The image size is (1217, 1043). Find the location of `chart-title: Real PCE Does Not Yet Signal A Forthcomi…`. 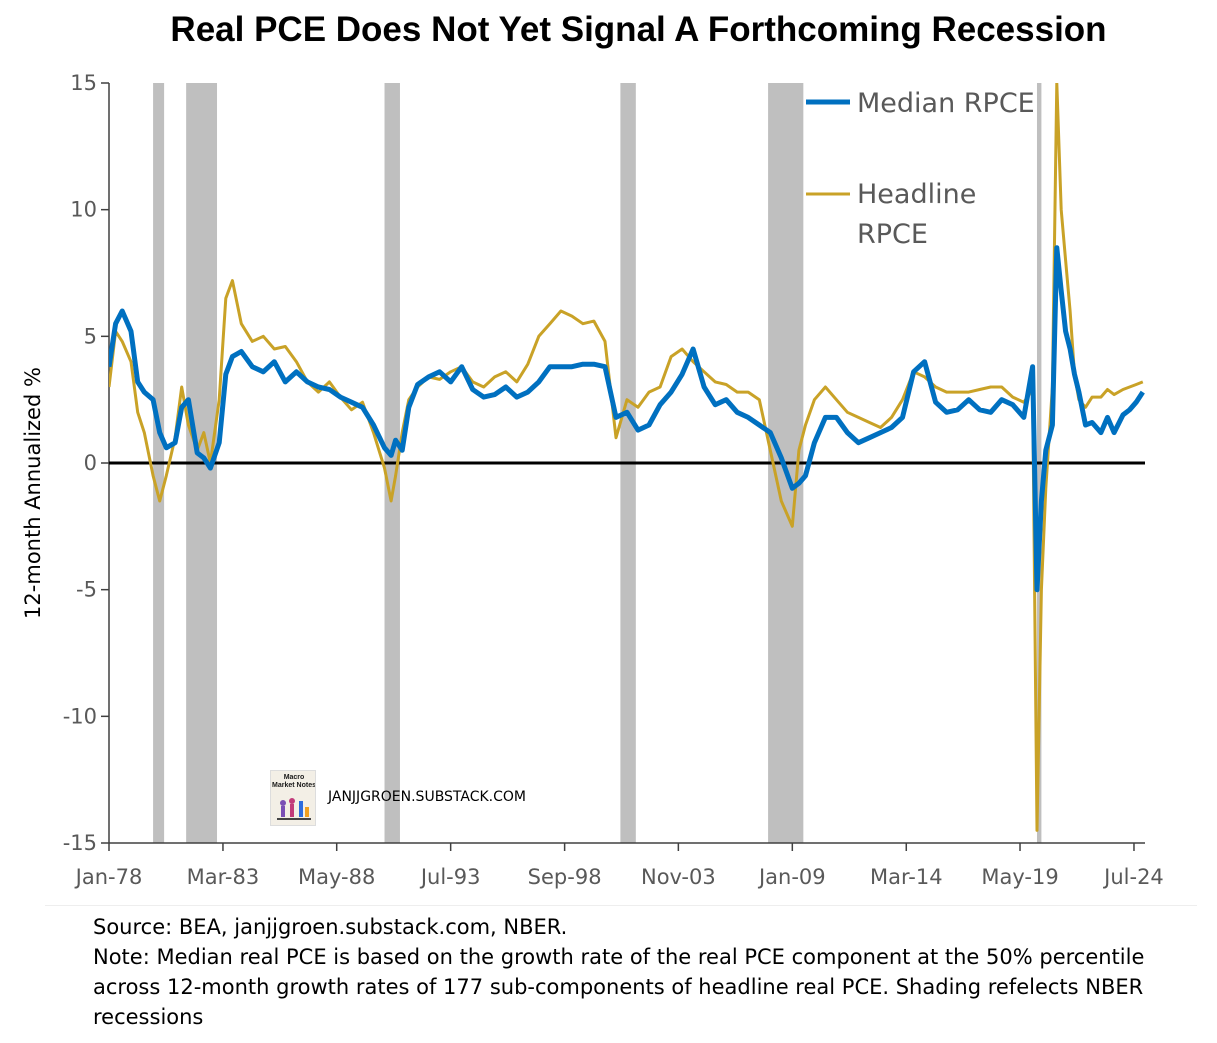

chart-title: Real PCE Does Not Yet Signal A Forthcomi… is located at coordinates (638, 29).